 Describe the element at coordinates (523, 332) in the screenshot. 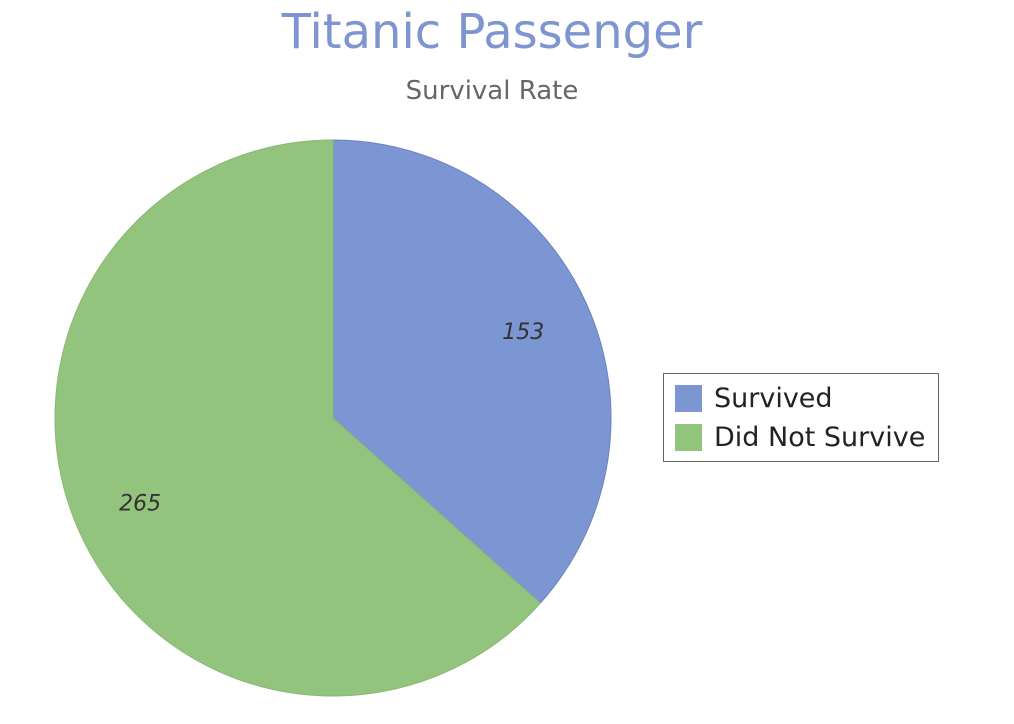

I see `data-label-survived: 153` at that location.